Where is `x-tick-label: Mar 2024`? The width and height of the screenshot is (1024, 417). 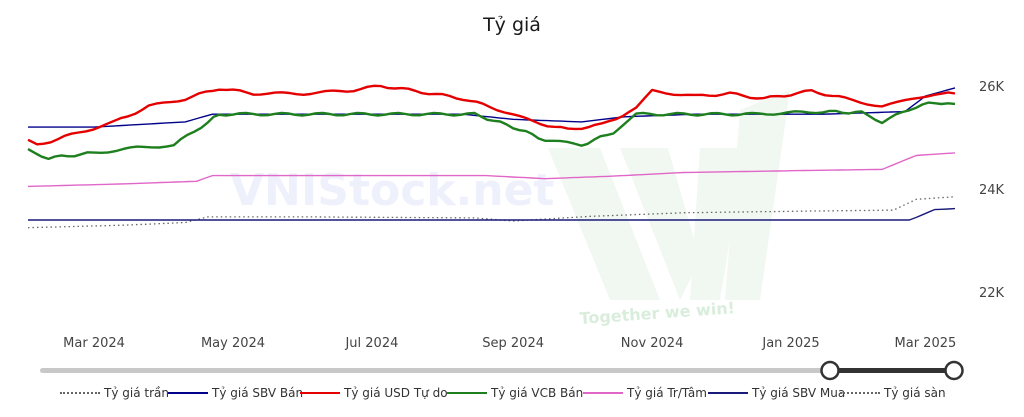 x-tick-label: Mar 2024 is located at coordinates (94, 343).